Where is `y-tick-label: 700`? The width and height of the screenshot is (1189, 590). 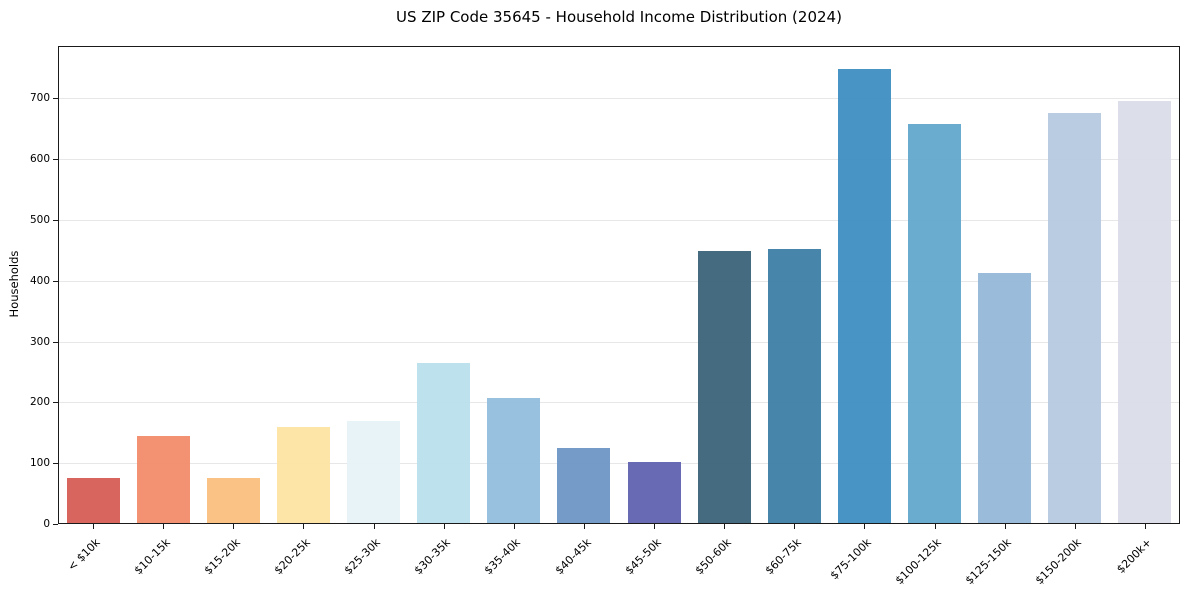 y-tick-label: 700 is located at coordinates (39, 98).